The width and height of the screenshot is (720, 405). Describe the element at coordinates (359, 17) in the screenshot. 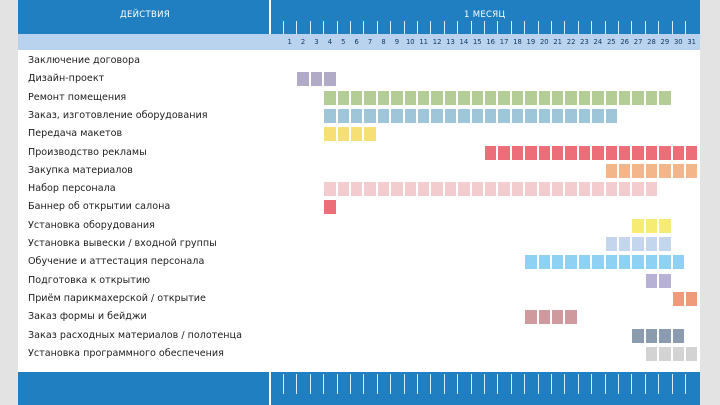

I see `header-bar` at that location.